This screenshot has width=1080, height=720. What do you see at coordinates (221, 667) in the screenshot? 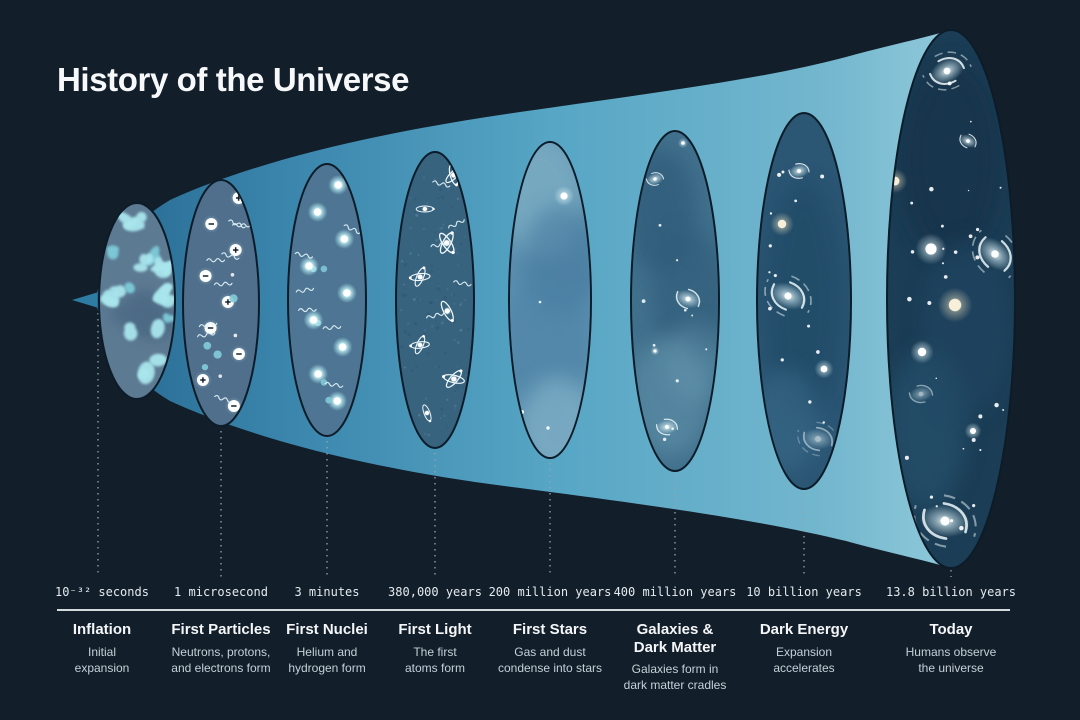
I see `stage-description-line: and electrons form` at bounding box center [221, 667].